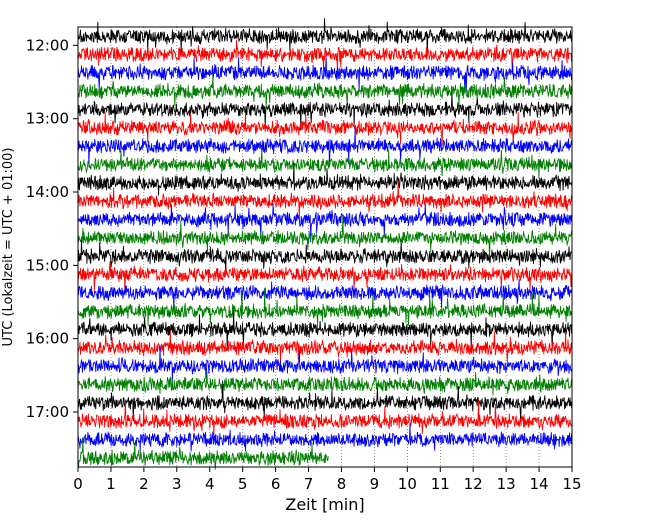  Describe the element at coordinates (407, 484) in the screenshot. I see `x-tick-label: 10` at that location.